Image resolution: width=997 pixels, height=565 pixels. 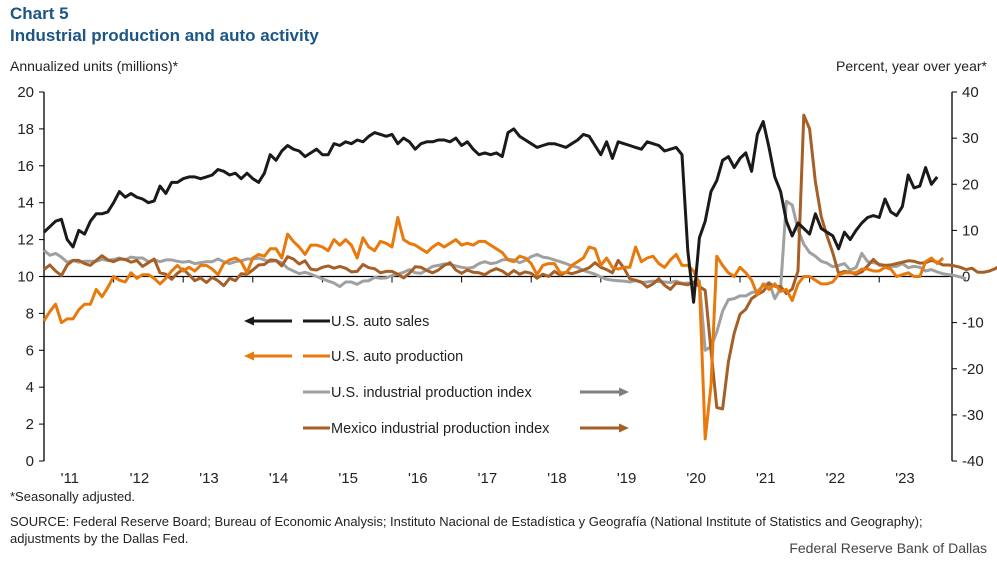 I want to click on chart-number: Chart 5, so click(x=39, y=13).